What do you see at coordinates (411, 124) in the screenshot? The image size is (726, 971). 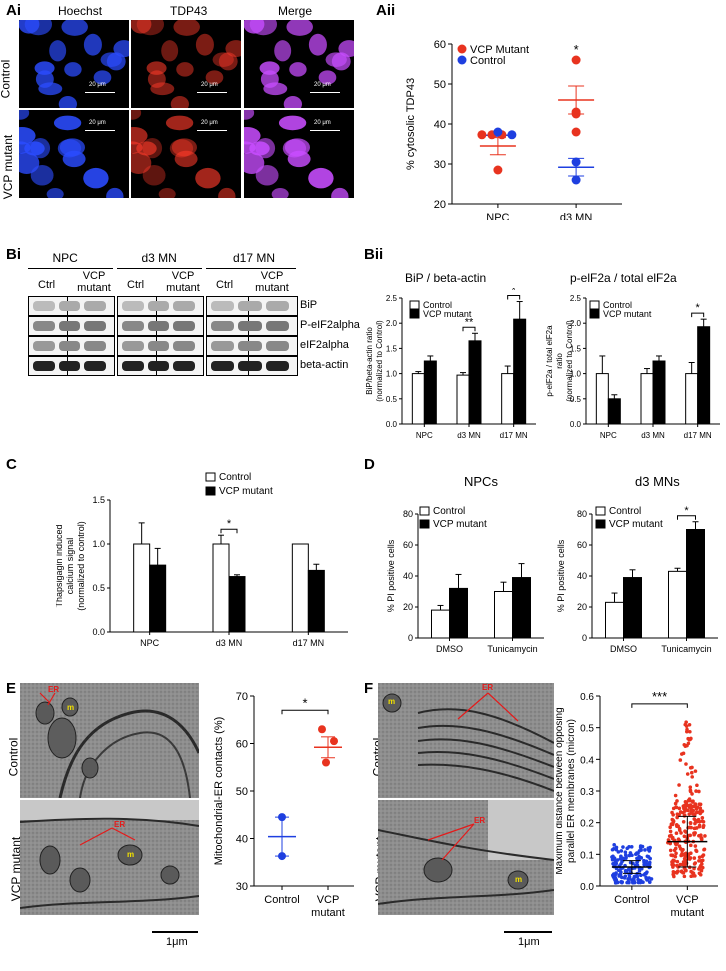 I see `y-axis-label: % cytosolic TDP43` at bounding box center [411, 124].